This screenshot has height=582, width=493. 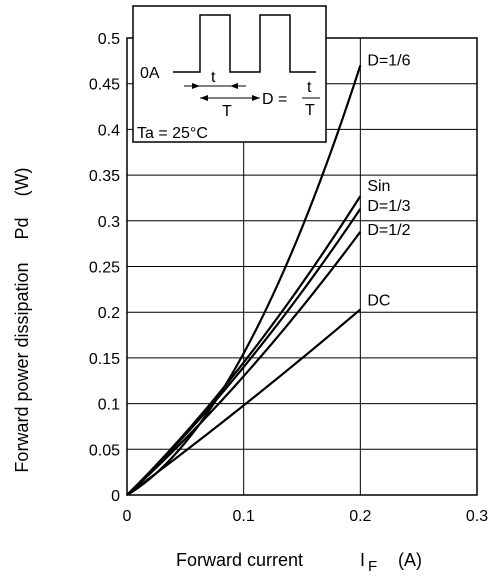 What do you see at coordinates (109, 313) in the screenshot?
I see `y-tick-label: 0.2` at bounding box center [109, 313].